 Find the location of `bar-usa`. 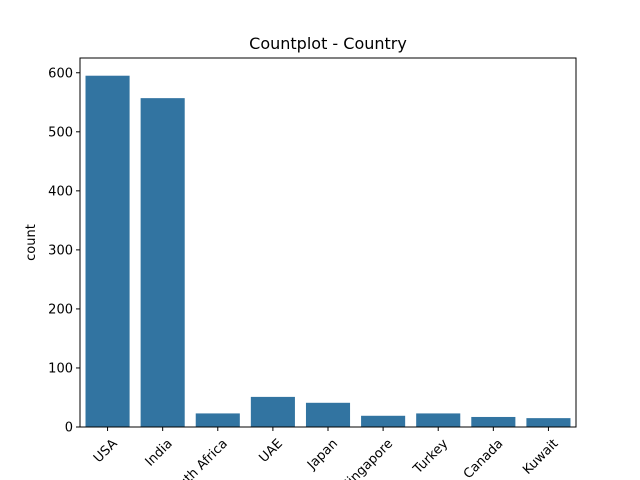

bar-usa is located at coordinates (107, 251).